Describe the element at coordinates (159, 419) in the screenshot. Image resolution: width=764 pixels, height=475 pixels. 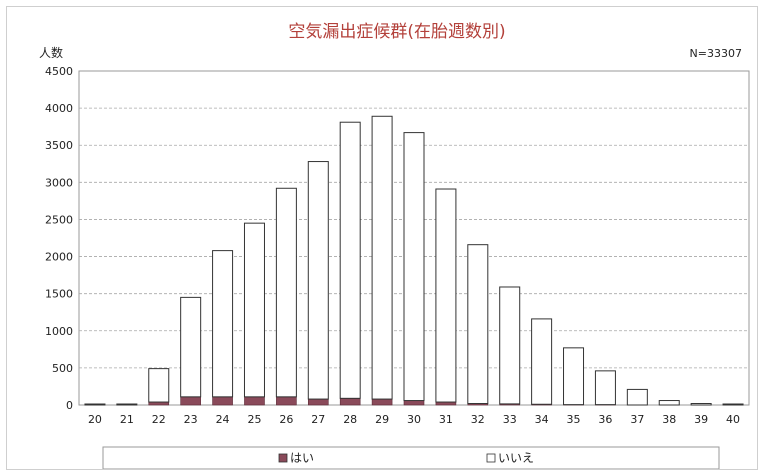
I see `x-tick-label: 22` at that location.